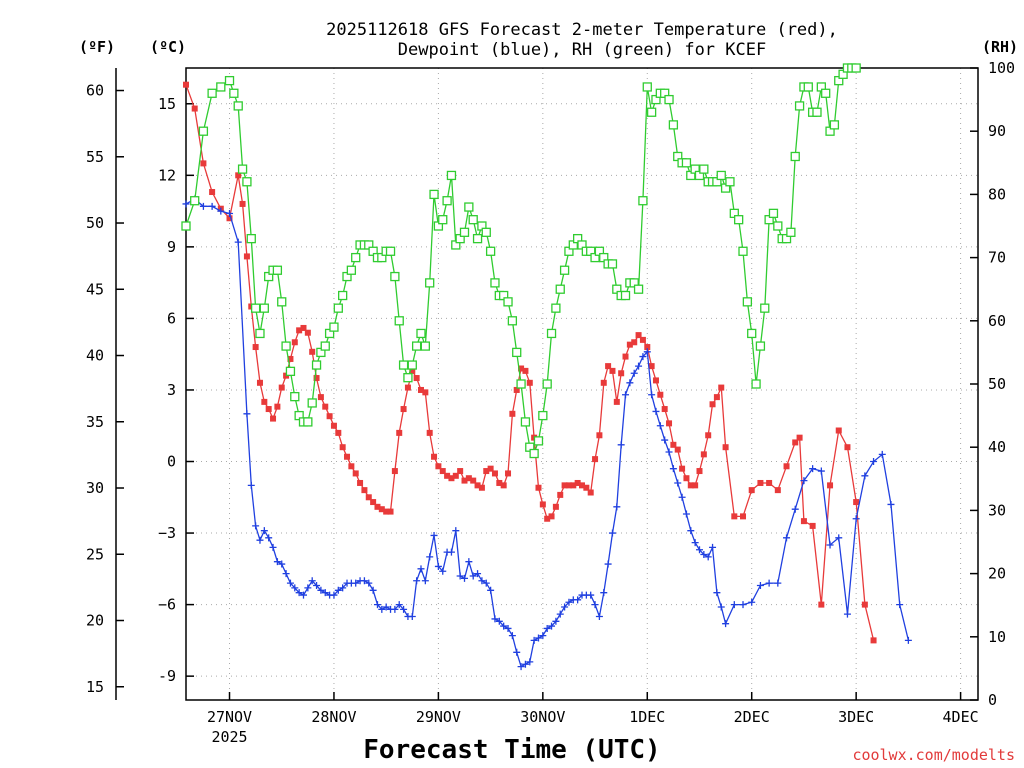 The image size is (1024, 768). Describe the element at coordinates (171, 247) in the screenshot. I see `celsius-tick-label: 9` at that location.